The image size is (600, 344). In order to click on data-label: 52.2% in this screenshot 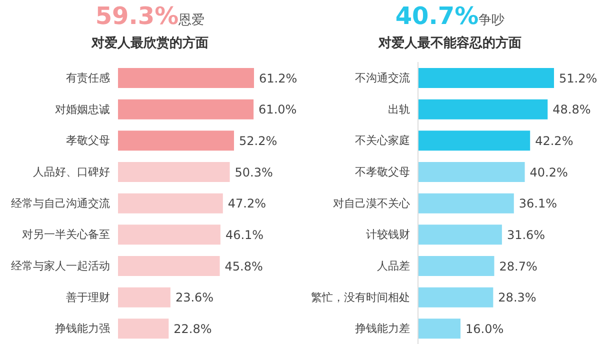, I will do `click(258, 141)`.